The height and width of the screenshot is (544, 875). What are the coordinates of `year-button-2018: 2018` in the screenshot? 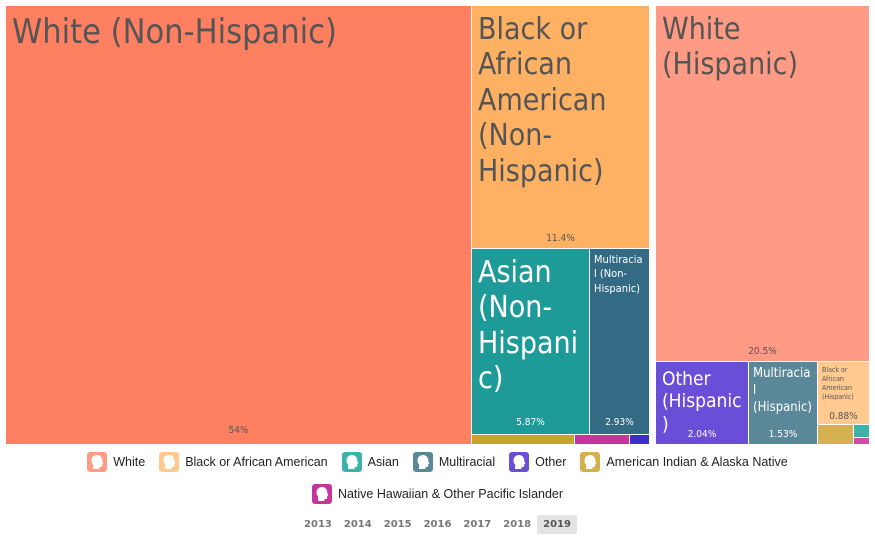 It's located at (517, 524).